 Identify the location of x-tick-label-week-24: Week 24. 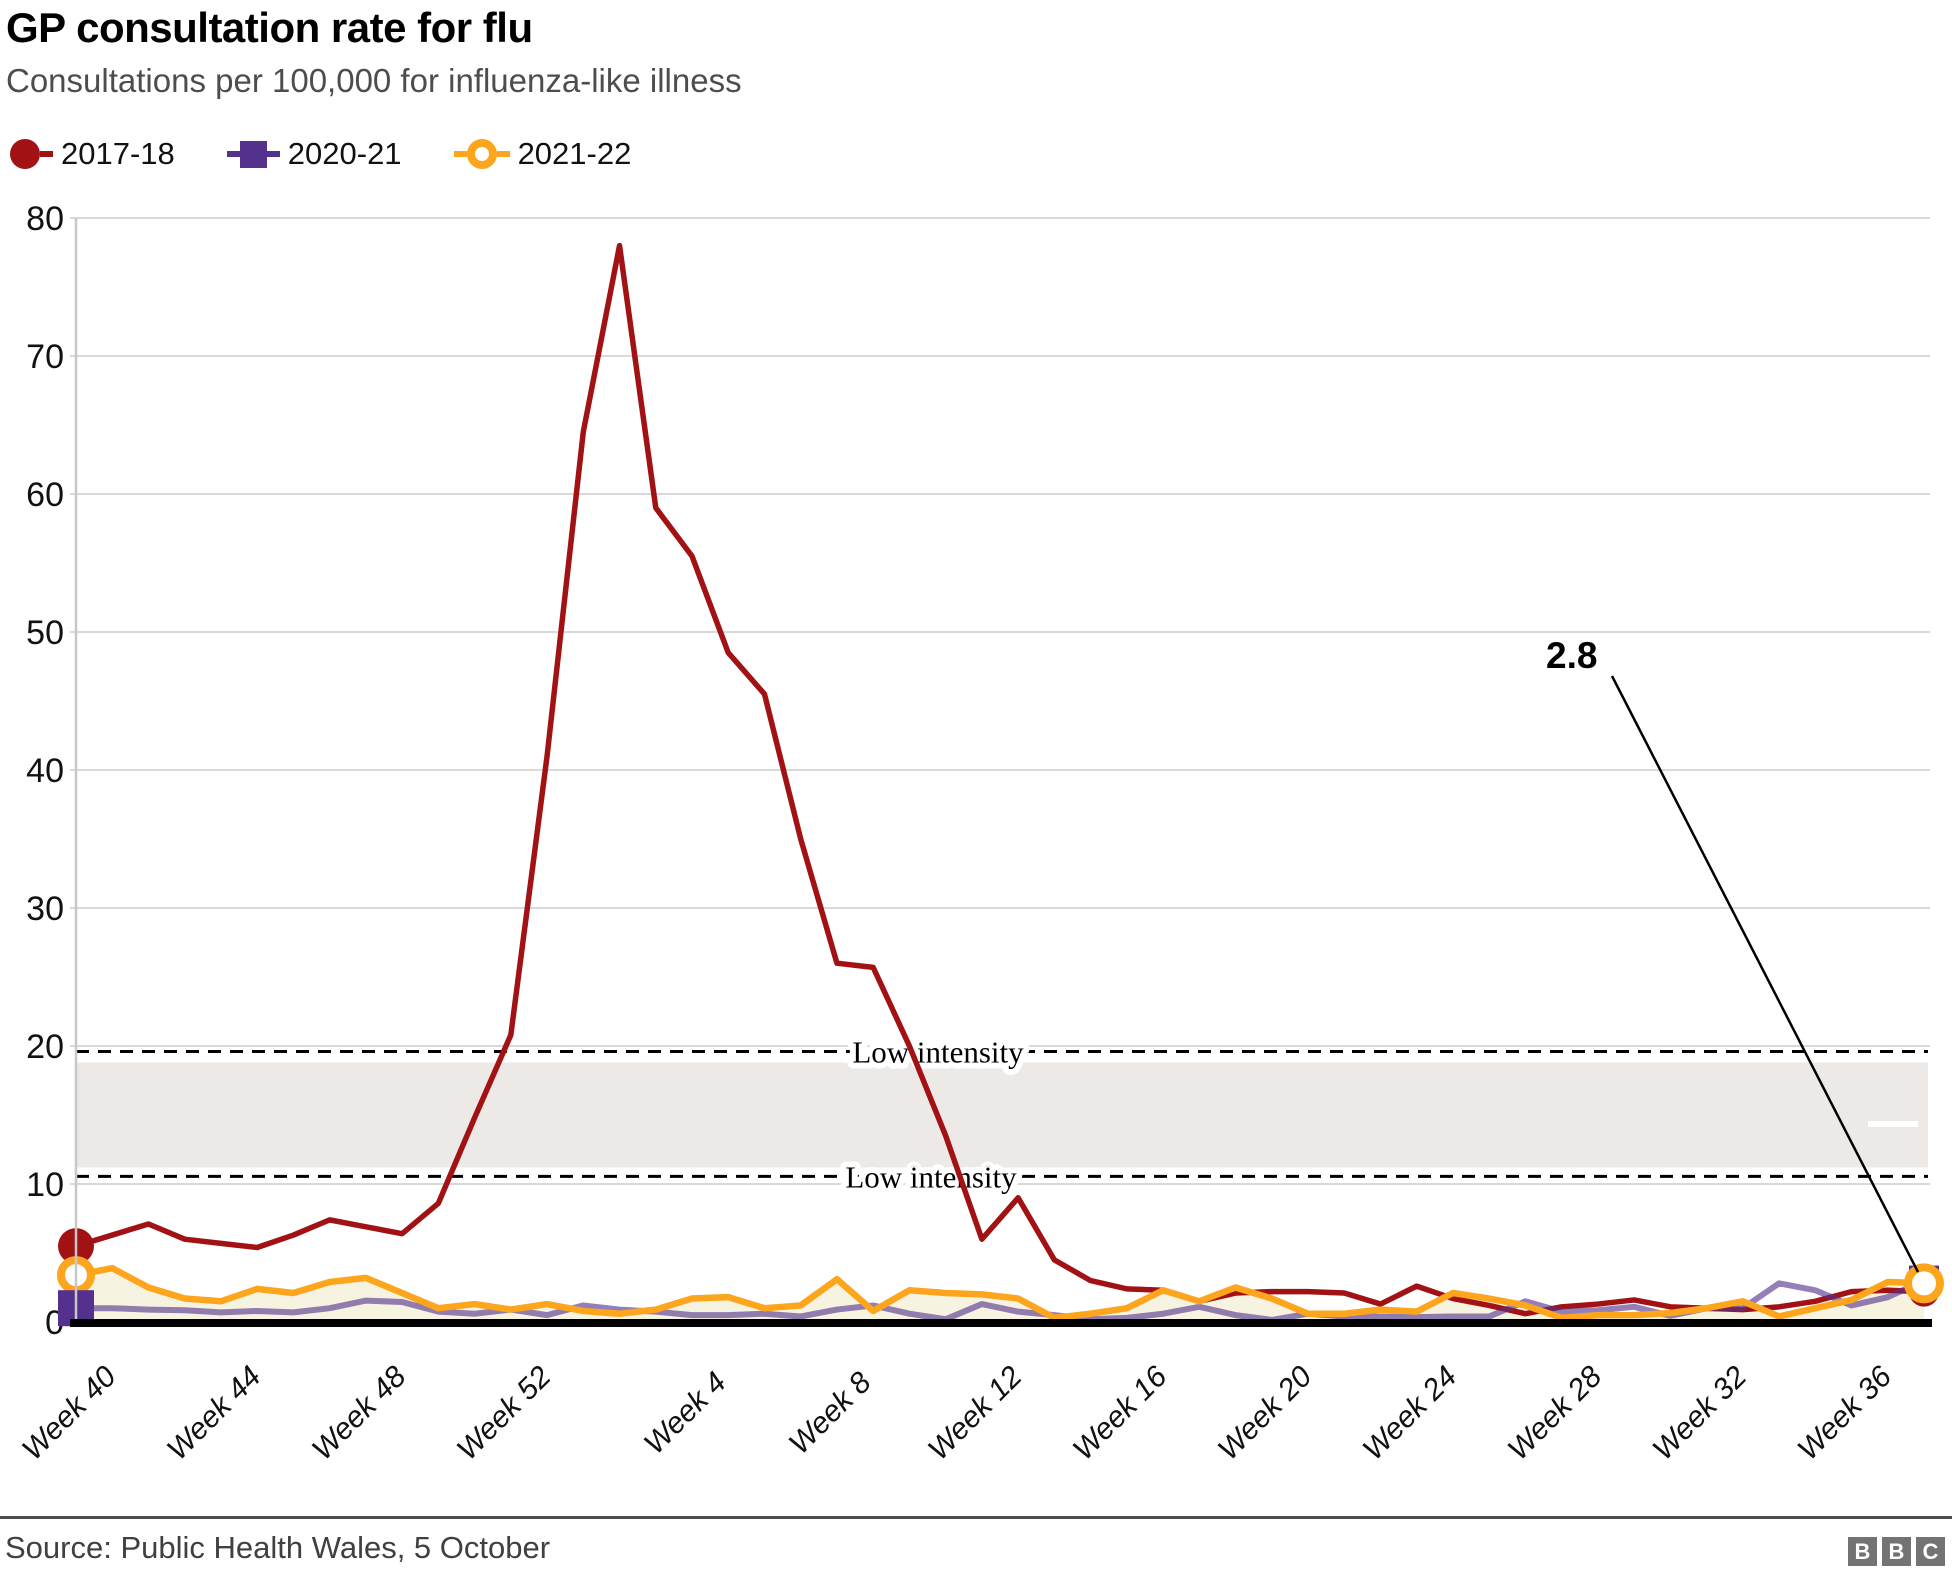
(1410, 1413).